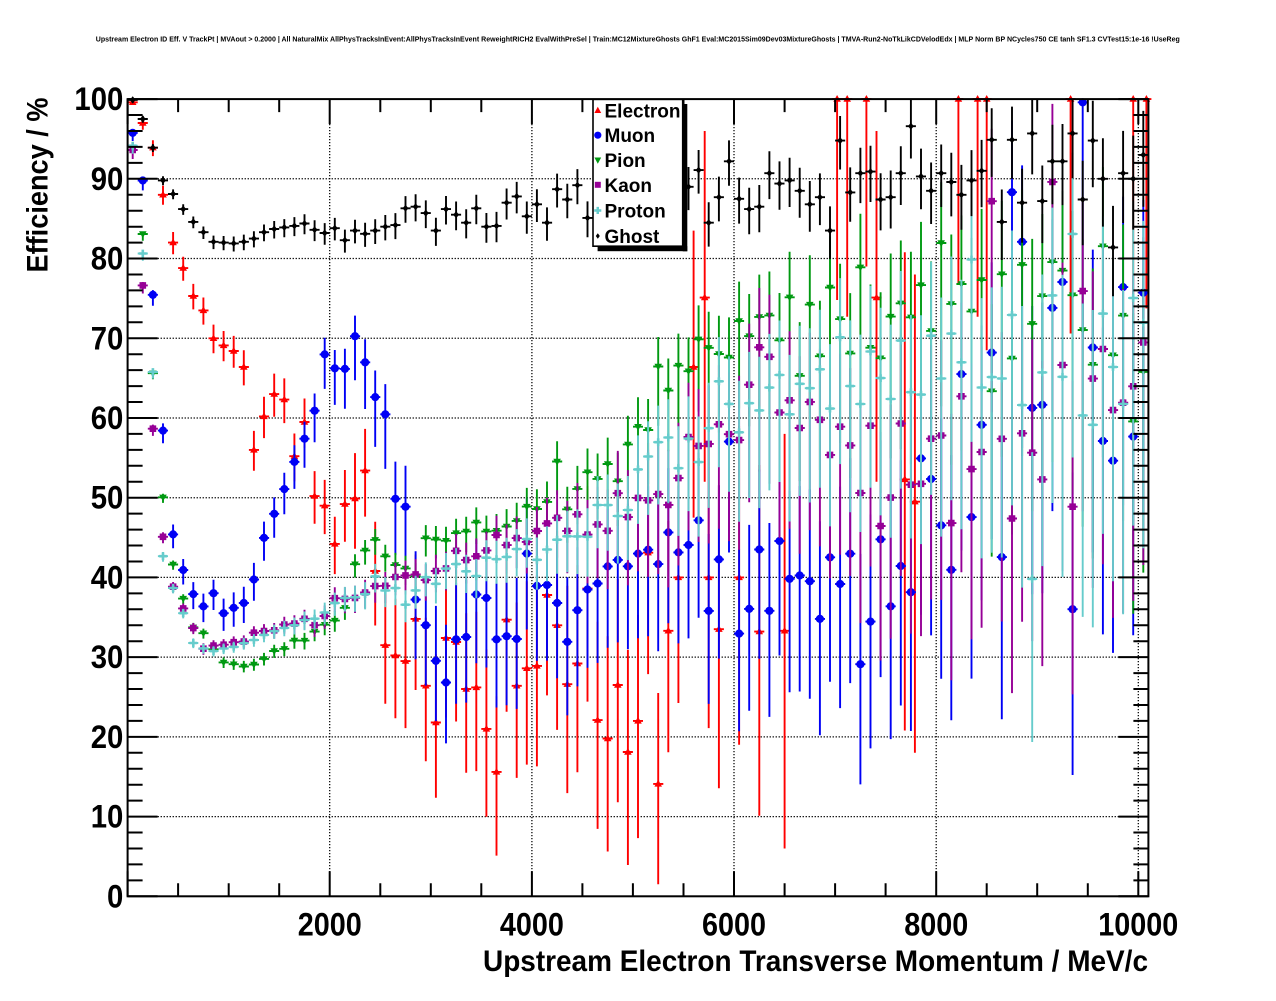 The height and width of the screenshot is (1001, 1276). Describe the element at coordinates (107, 498) in the screenshot. I see `svg-text: 50` at that location.